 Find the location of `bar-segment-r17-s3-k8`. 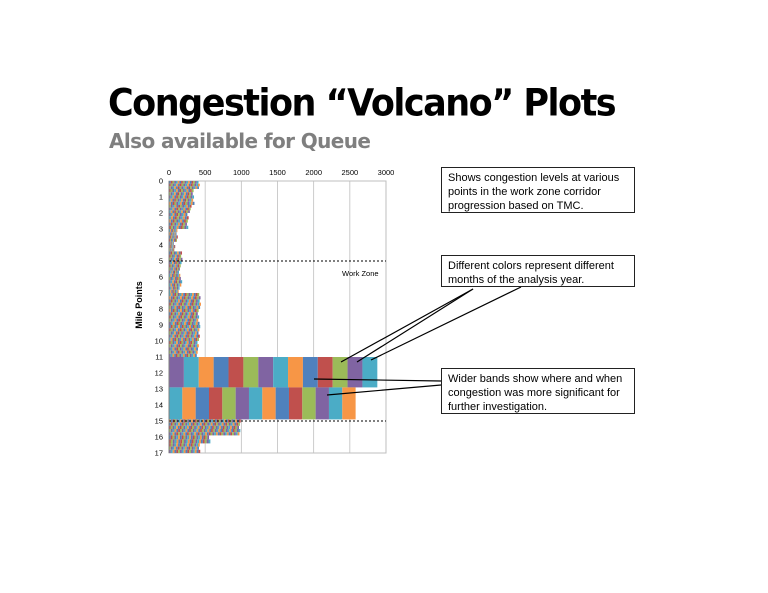

bar-segment-r17-s3-k8 is located at coordinates (184, 431).